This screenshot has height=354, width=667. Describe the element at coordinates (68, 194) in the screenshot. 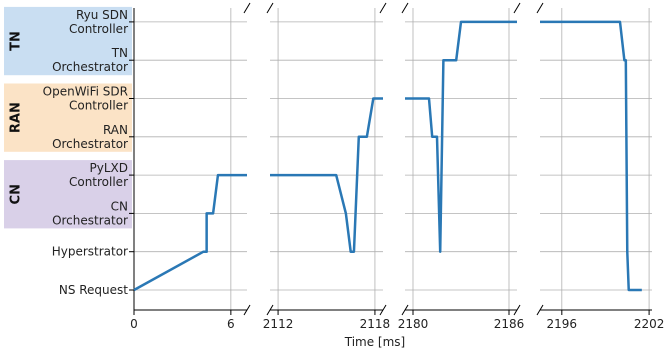

I see `cn-group-band` at that location.